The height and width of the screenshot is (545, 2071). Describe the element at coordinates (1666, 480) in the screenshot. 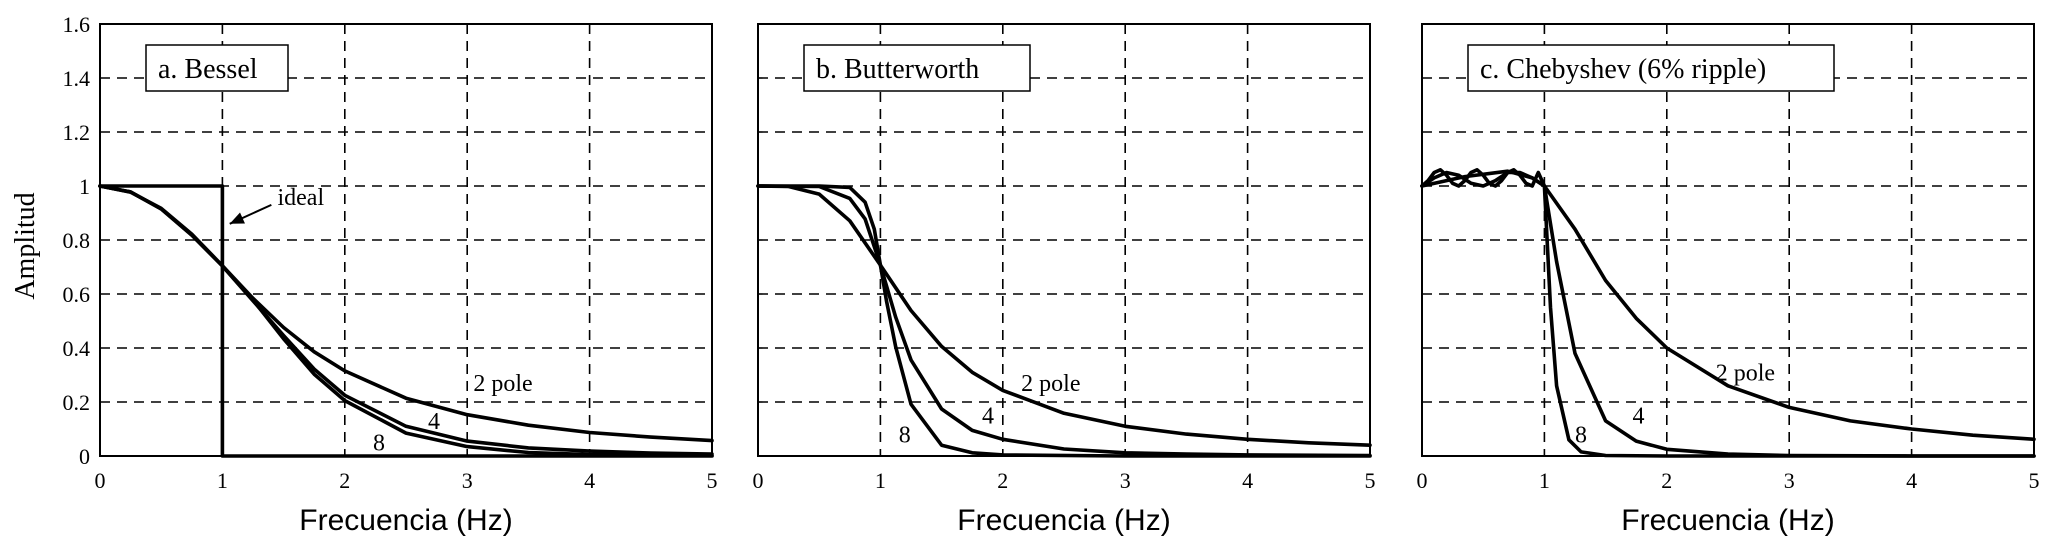

I see `x-tick-label-3: 2` at that location.